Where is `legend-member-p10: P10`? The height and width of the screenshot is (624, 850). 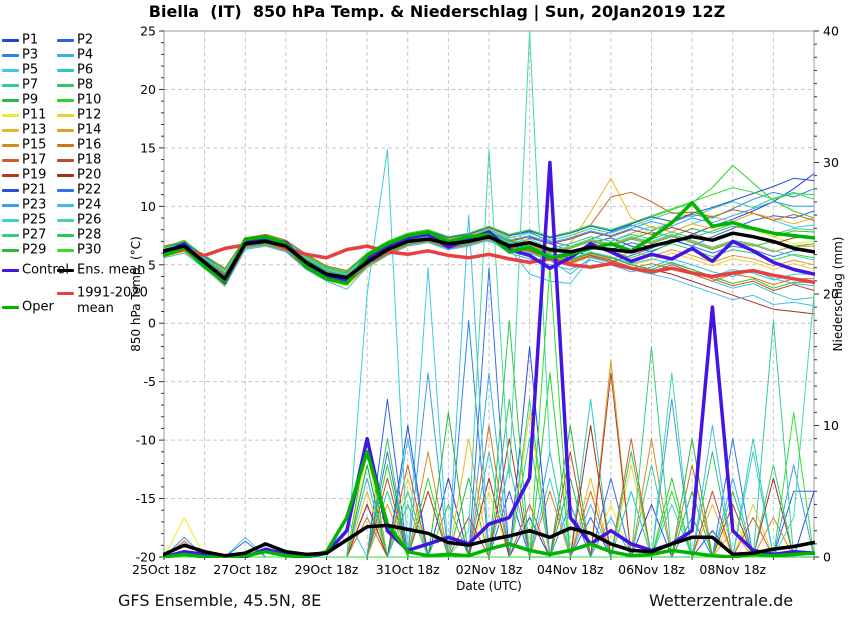 legend-member-p10: P10 is located at coordinates (79, 98).